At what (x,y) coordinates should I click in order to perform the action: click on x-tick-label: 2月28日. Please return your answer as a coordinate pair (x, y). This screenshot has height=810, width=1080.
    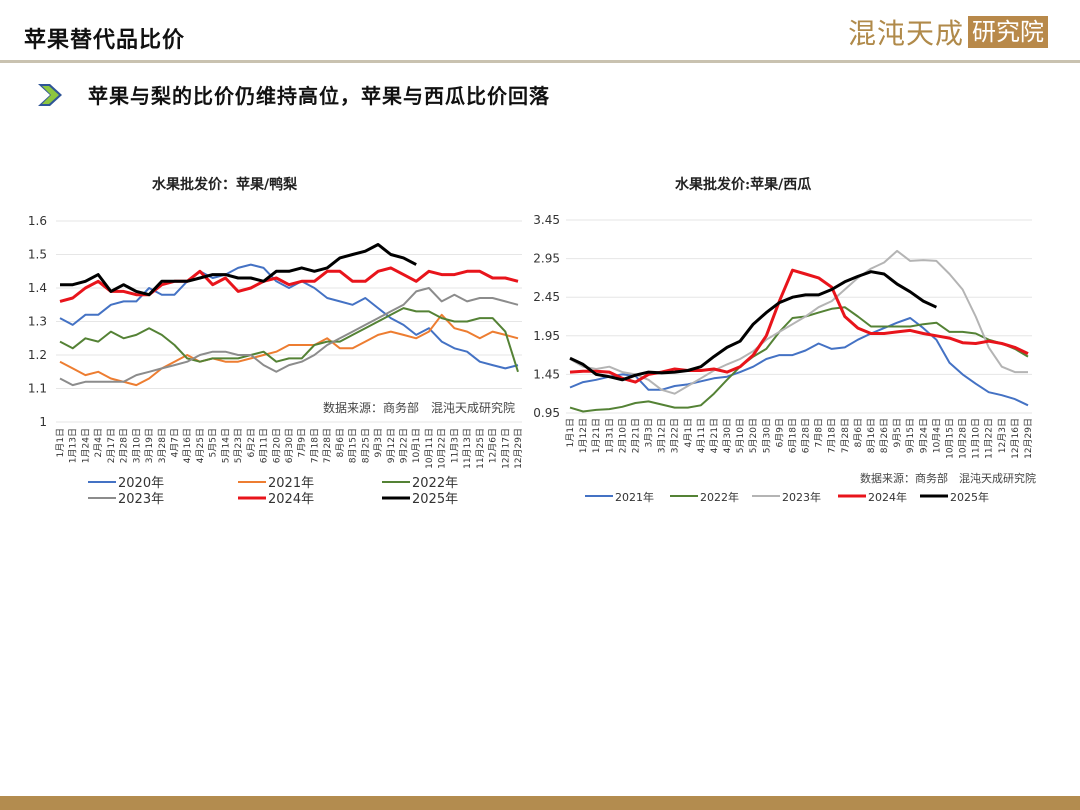
    Looking at the image, I should click on (124, 445).